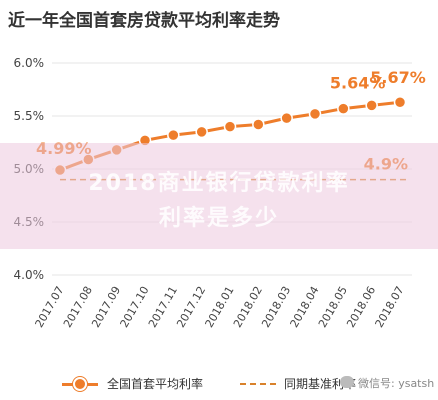  What do you see at coordinates (320, 384) in the screenshot?
I see `legend-label-base: 同期基准利率` at bounding box center [320, 384].